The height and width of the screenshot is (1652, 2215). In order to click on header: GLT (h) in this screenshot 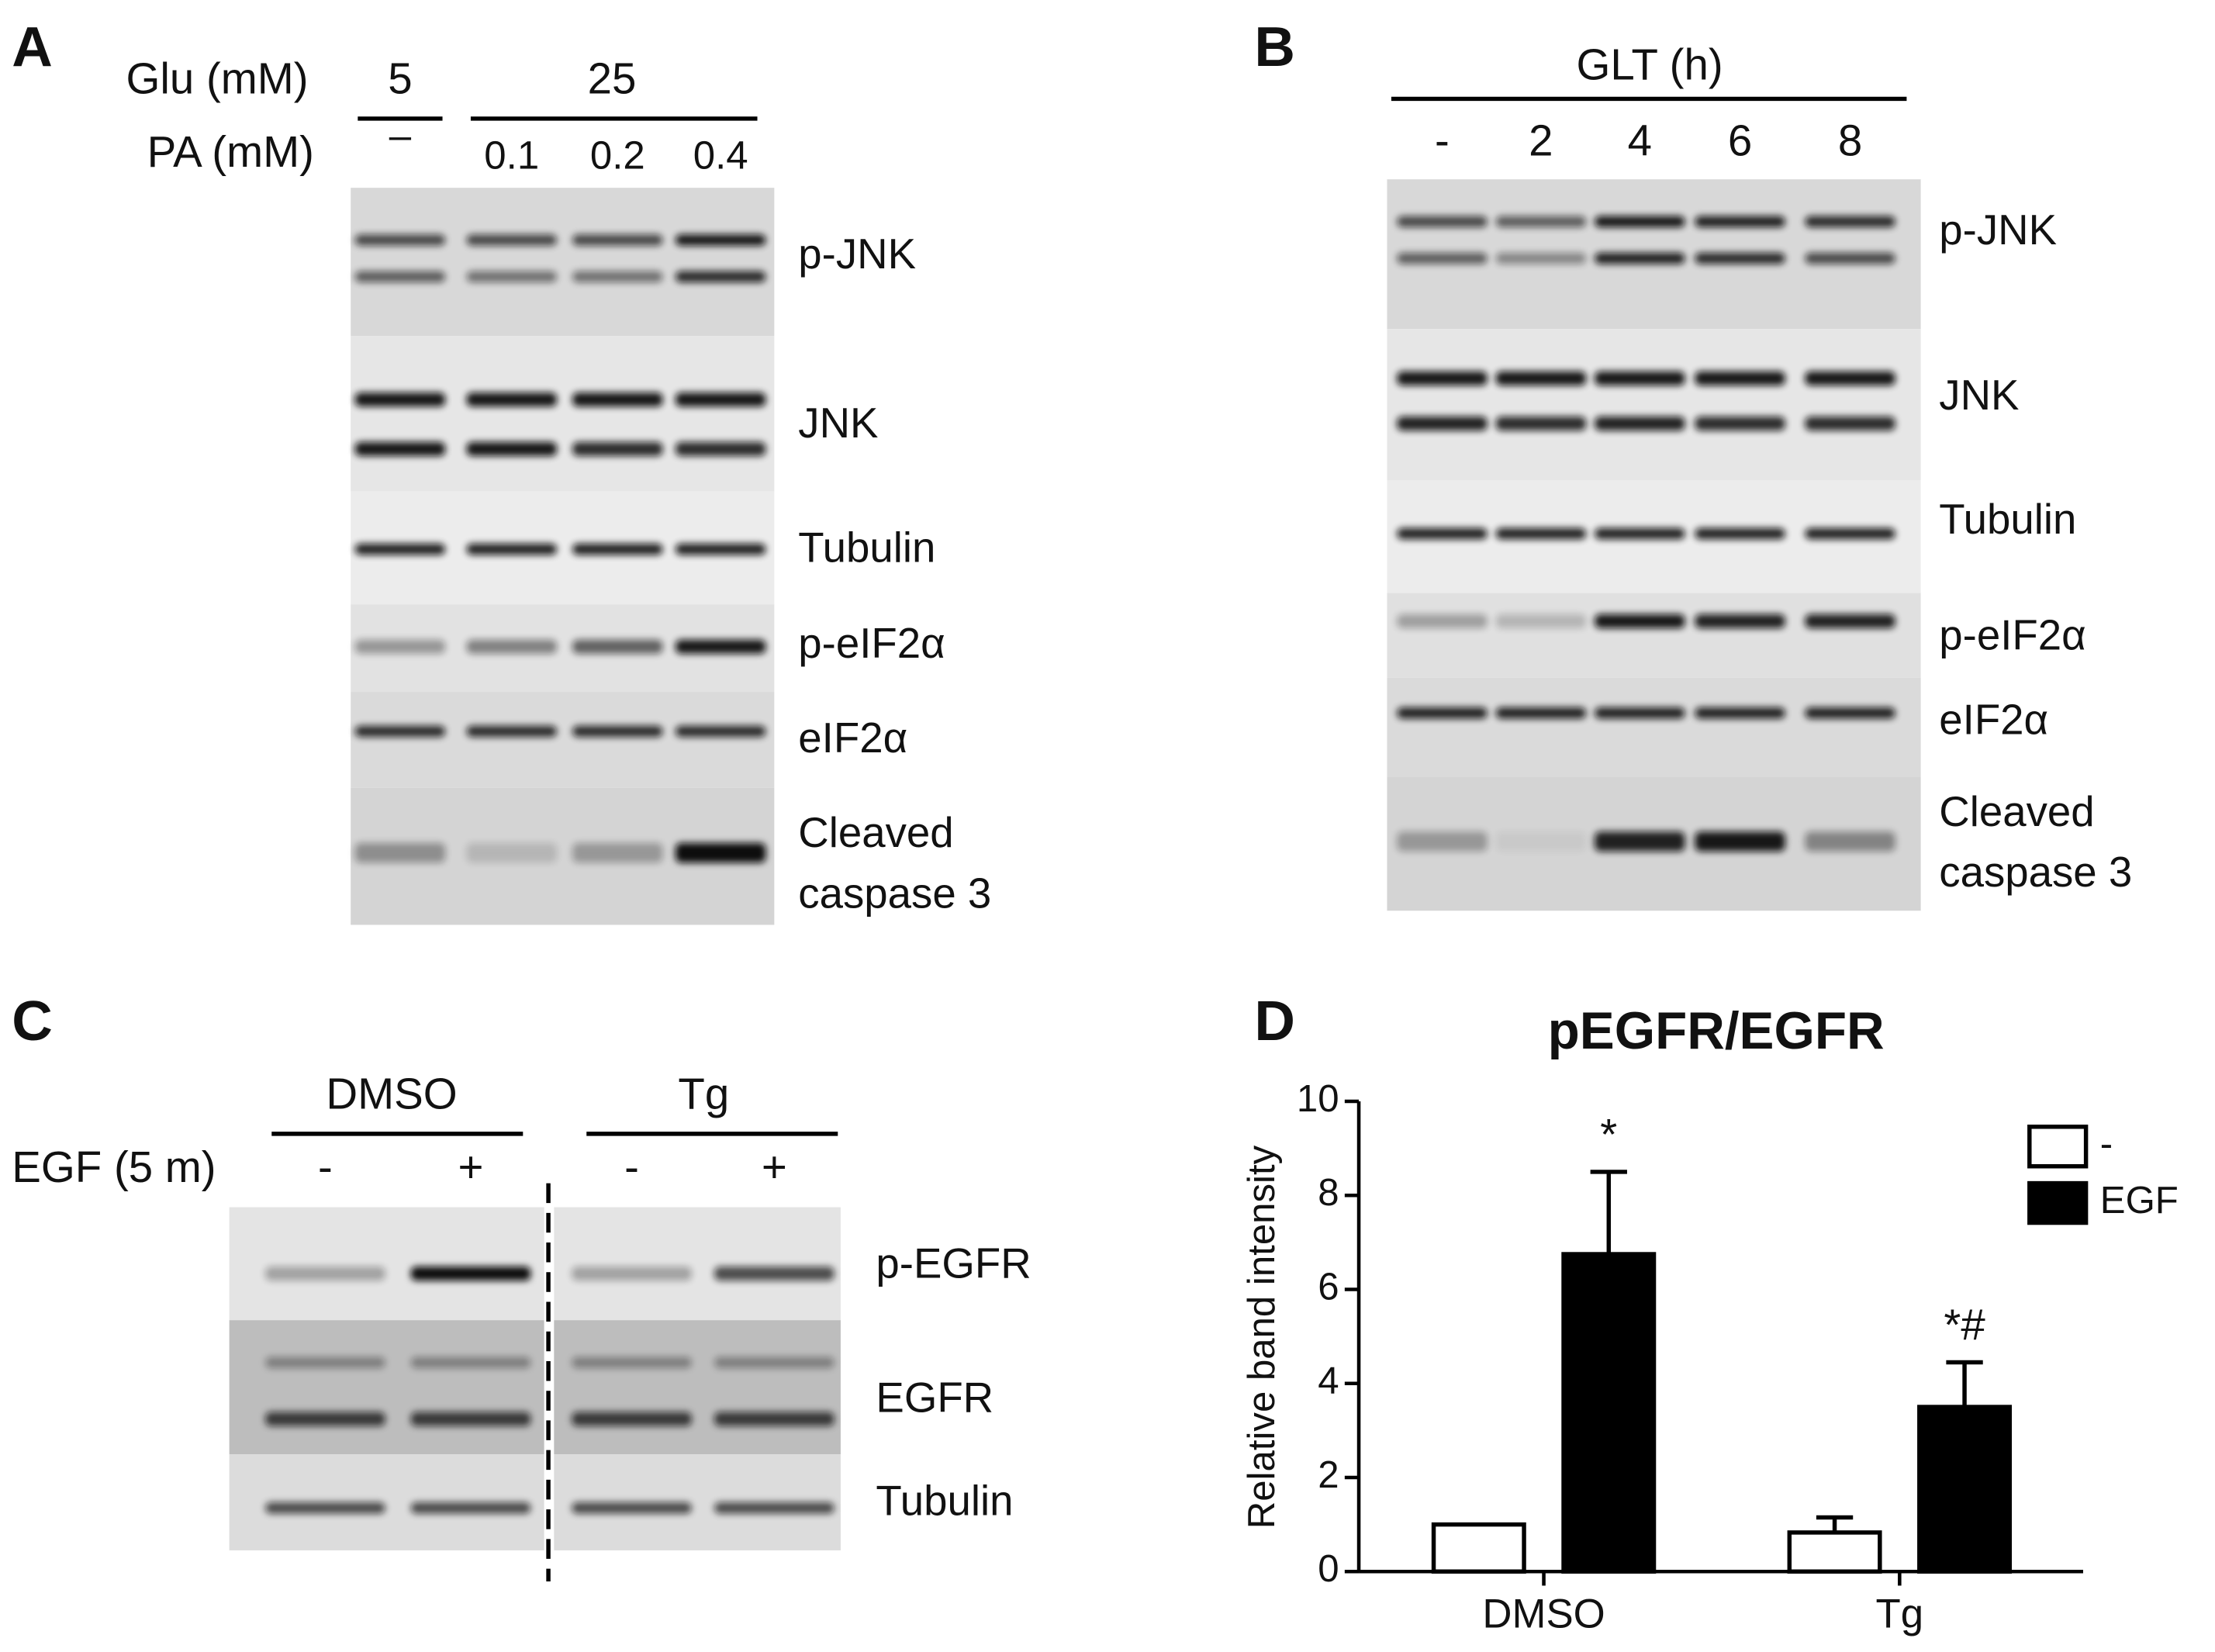, I will do `click(1649, 64)`.